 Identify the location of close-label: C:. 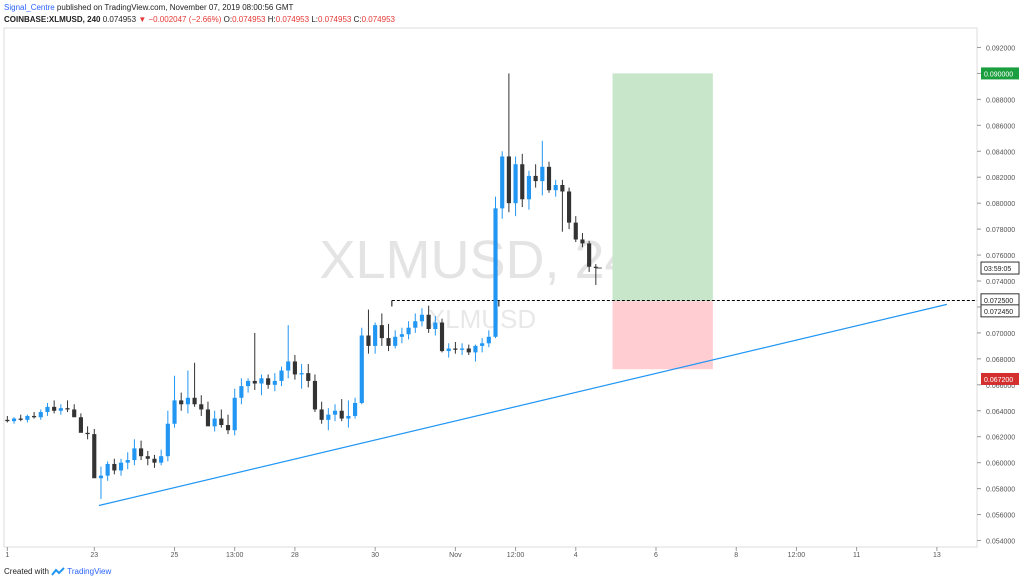
(357, 19).